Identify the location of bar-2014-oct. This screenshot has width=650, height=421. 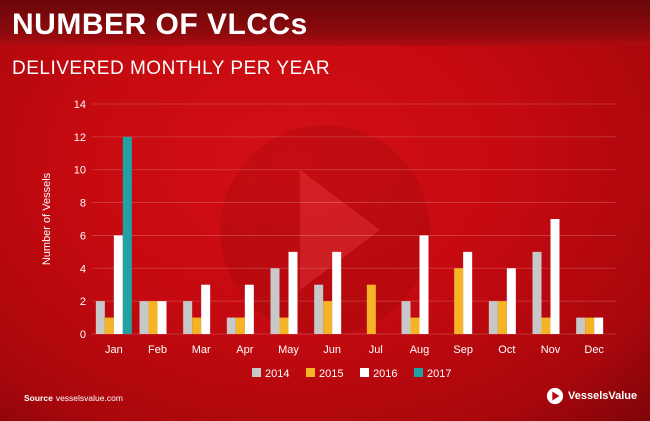
(493, 317).